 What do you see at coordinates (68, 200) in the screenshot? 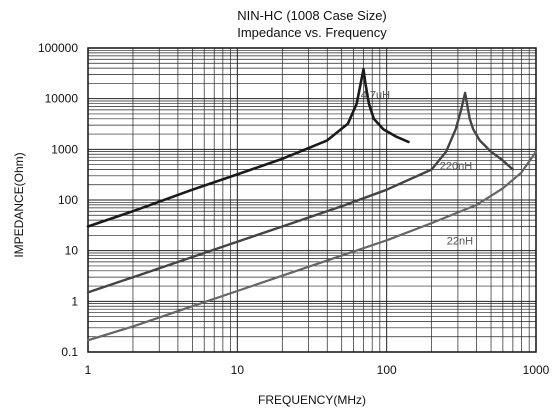
I see `y-tick-label: 100` at bounding box center [68, 200].